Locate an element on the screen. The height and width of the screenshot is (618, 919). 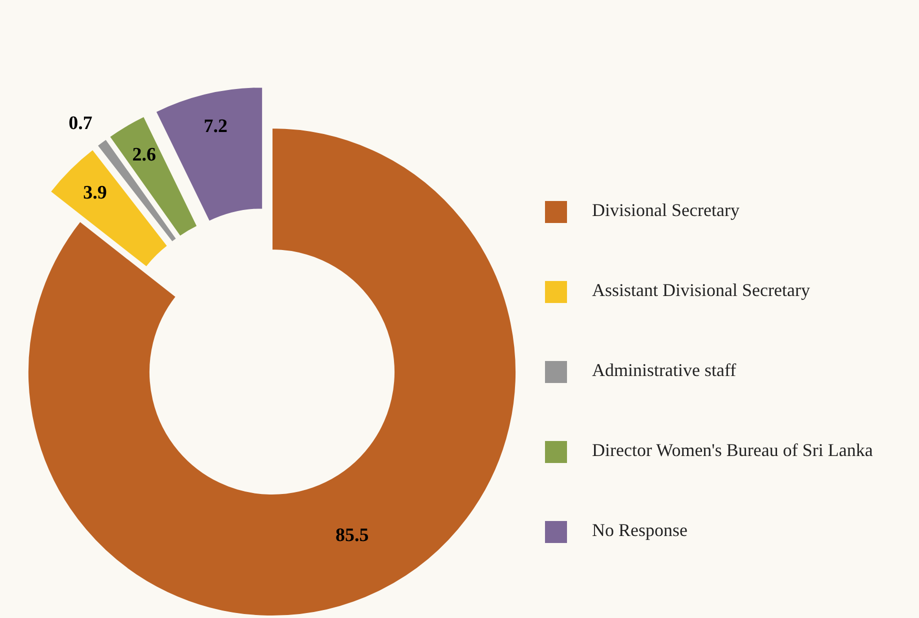
data-label: 7.2 is located at coordinates (216, 126).